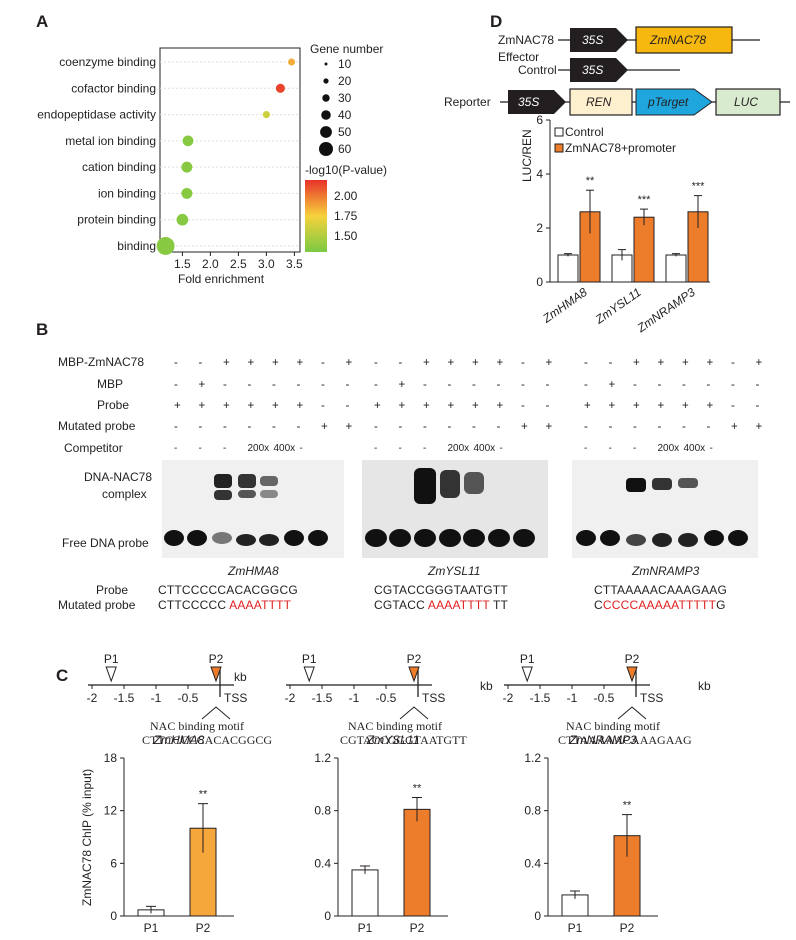 The image size is (796, 940). What do you see at coordinates (734, 427) in the screenshot?
I see `sign-2-mutated-6: +` at bounding box center [734, 427].